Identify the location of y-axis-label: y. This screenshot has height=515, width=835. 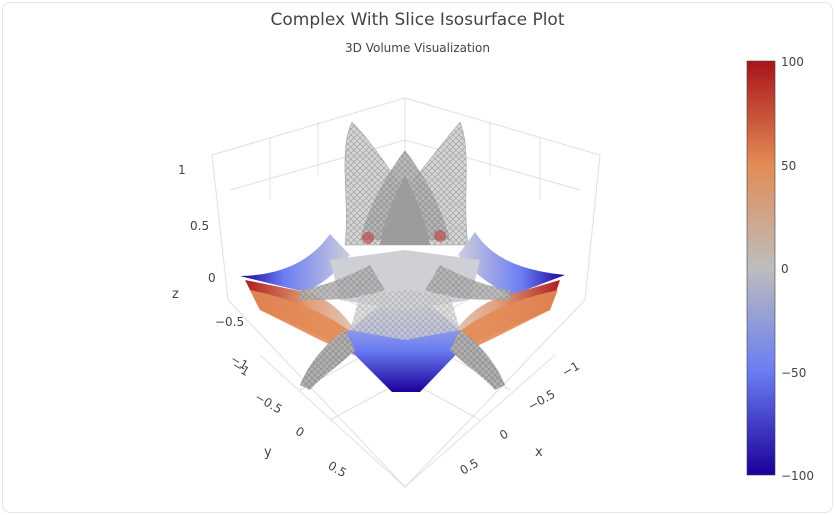
(268, 452).